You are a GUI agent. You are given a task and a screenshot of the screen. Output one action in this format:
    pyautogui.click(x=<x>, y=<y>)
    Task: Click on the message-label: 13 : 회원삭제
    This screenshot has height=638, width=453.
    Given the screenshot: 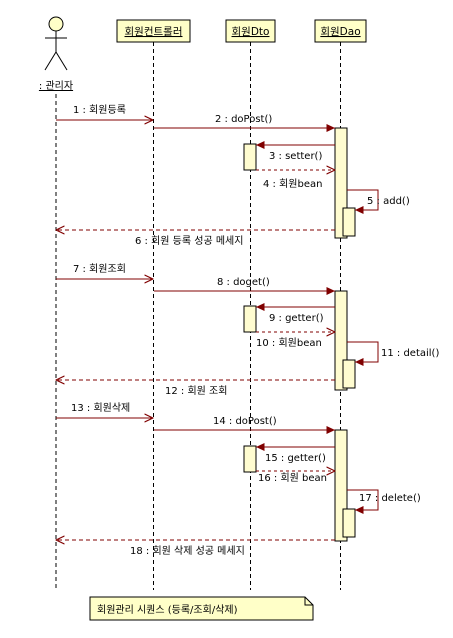 What is the action you would take?
    pyautogui.click(x=100, y=408)
    